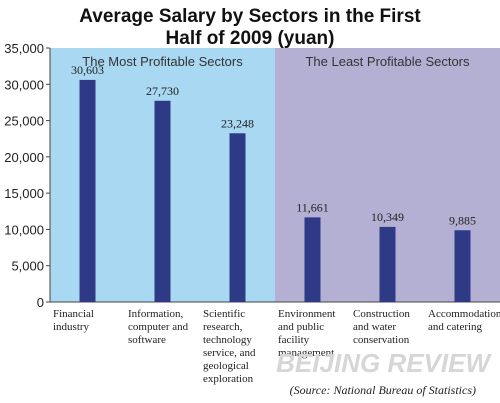  What do you see at coordinates (73, 314) in the screenshot?
I see `category-label: Financial` at bounding box center [73, 314].